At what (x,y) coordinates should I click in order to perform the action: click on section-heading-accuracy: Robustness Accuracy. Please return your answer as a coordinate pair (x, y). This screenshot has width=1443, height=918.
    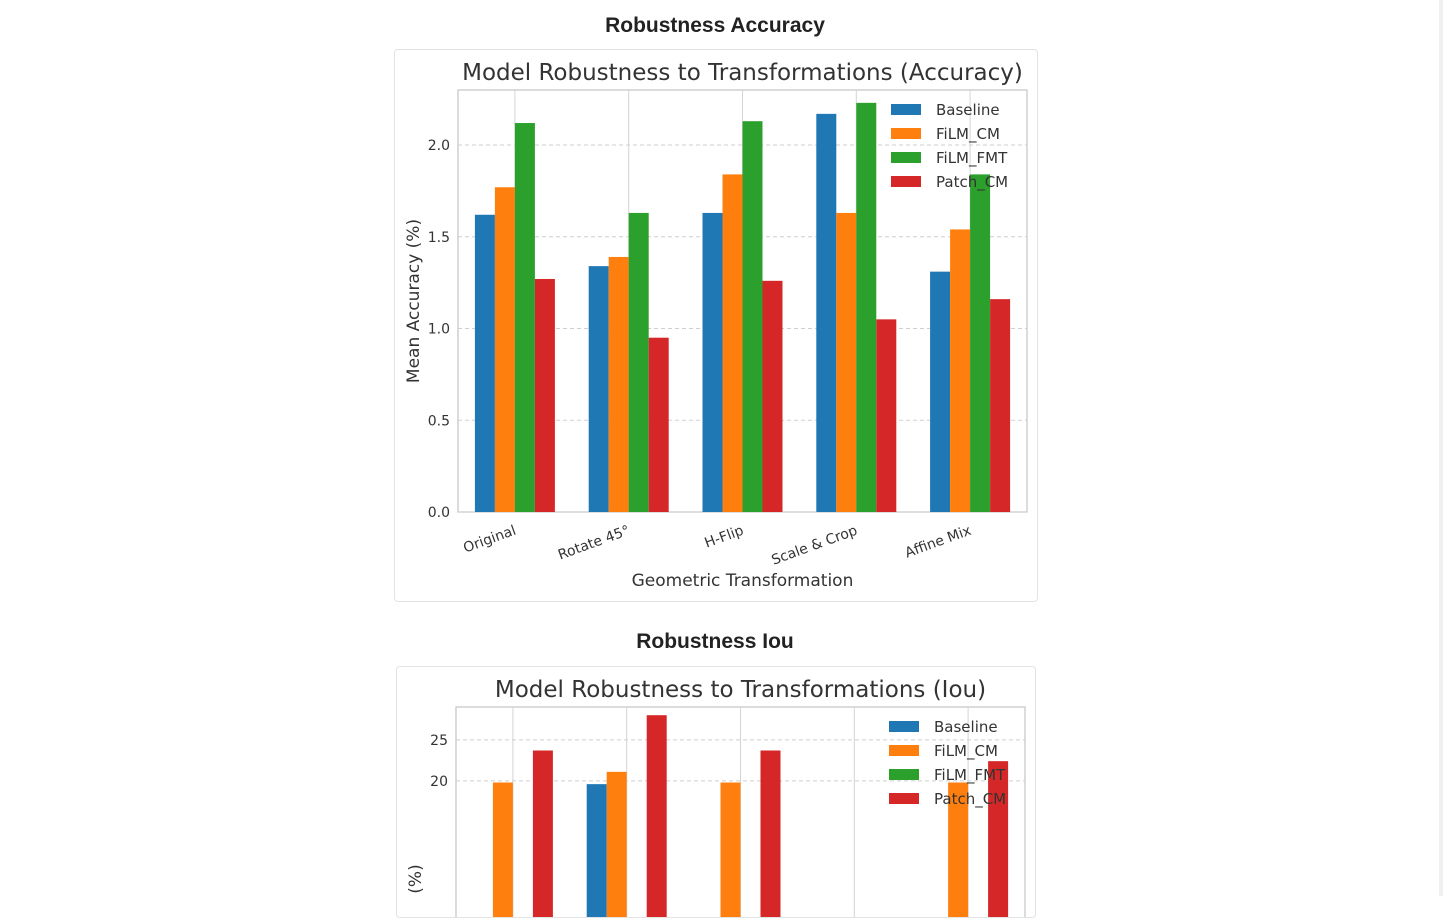
    Looking at the image, I should click on (715, 25).